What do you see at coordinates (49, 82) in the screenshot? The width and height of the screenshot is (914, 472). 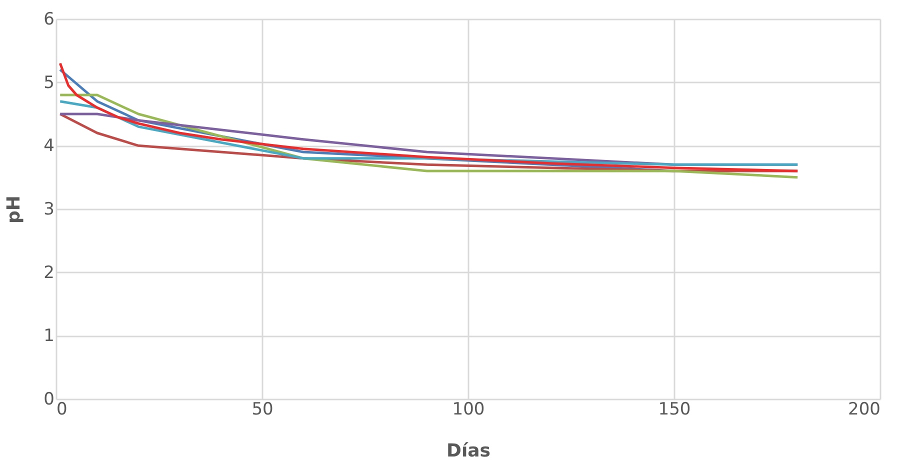 I see `y-tick-label: 5` at bounding box center [49, 82].